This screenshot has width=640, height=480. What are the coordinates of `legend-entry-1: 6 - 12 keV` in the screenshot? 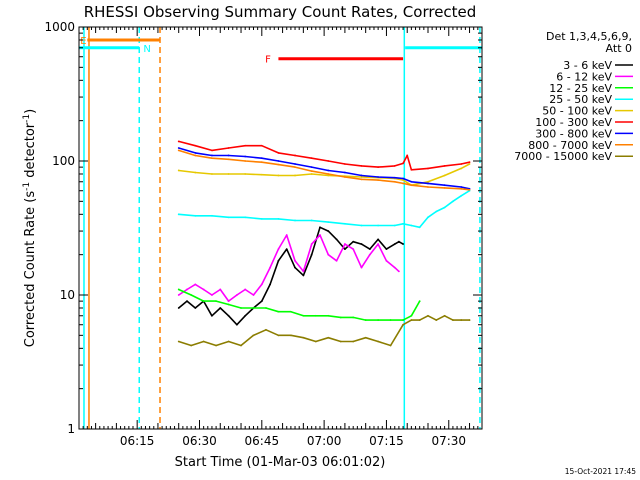 It's located at (594, 76).